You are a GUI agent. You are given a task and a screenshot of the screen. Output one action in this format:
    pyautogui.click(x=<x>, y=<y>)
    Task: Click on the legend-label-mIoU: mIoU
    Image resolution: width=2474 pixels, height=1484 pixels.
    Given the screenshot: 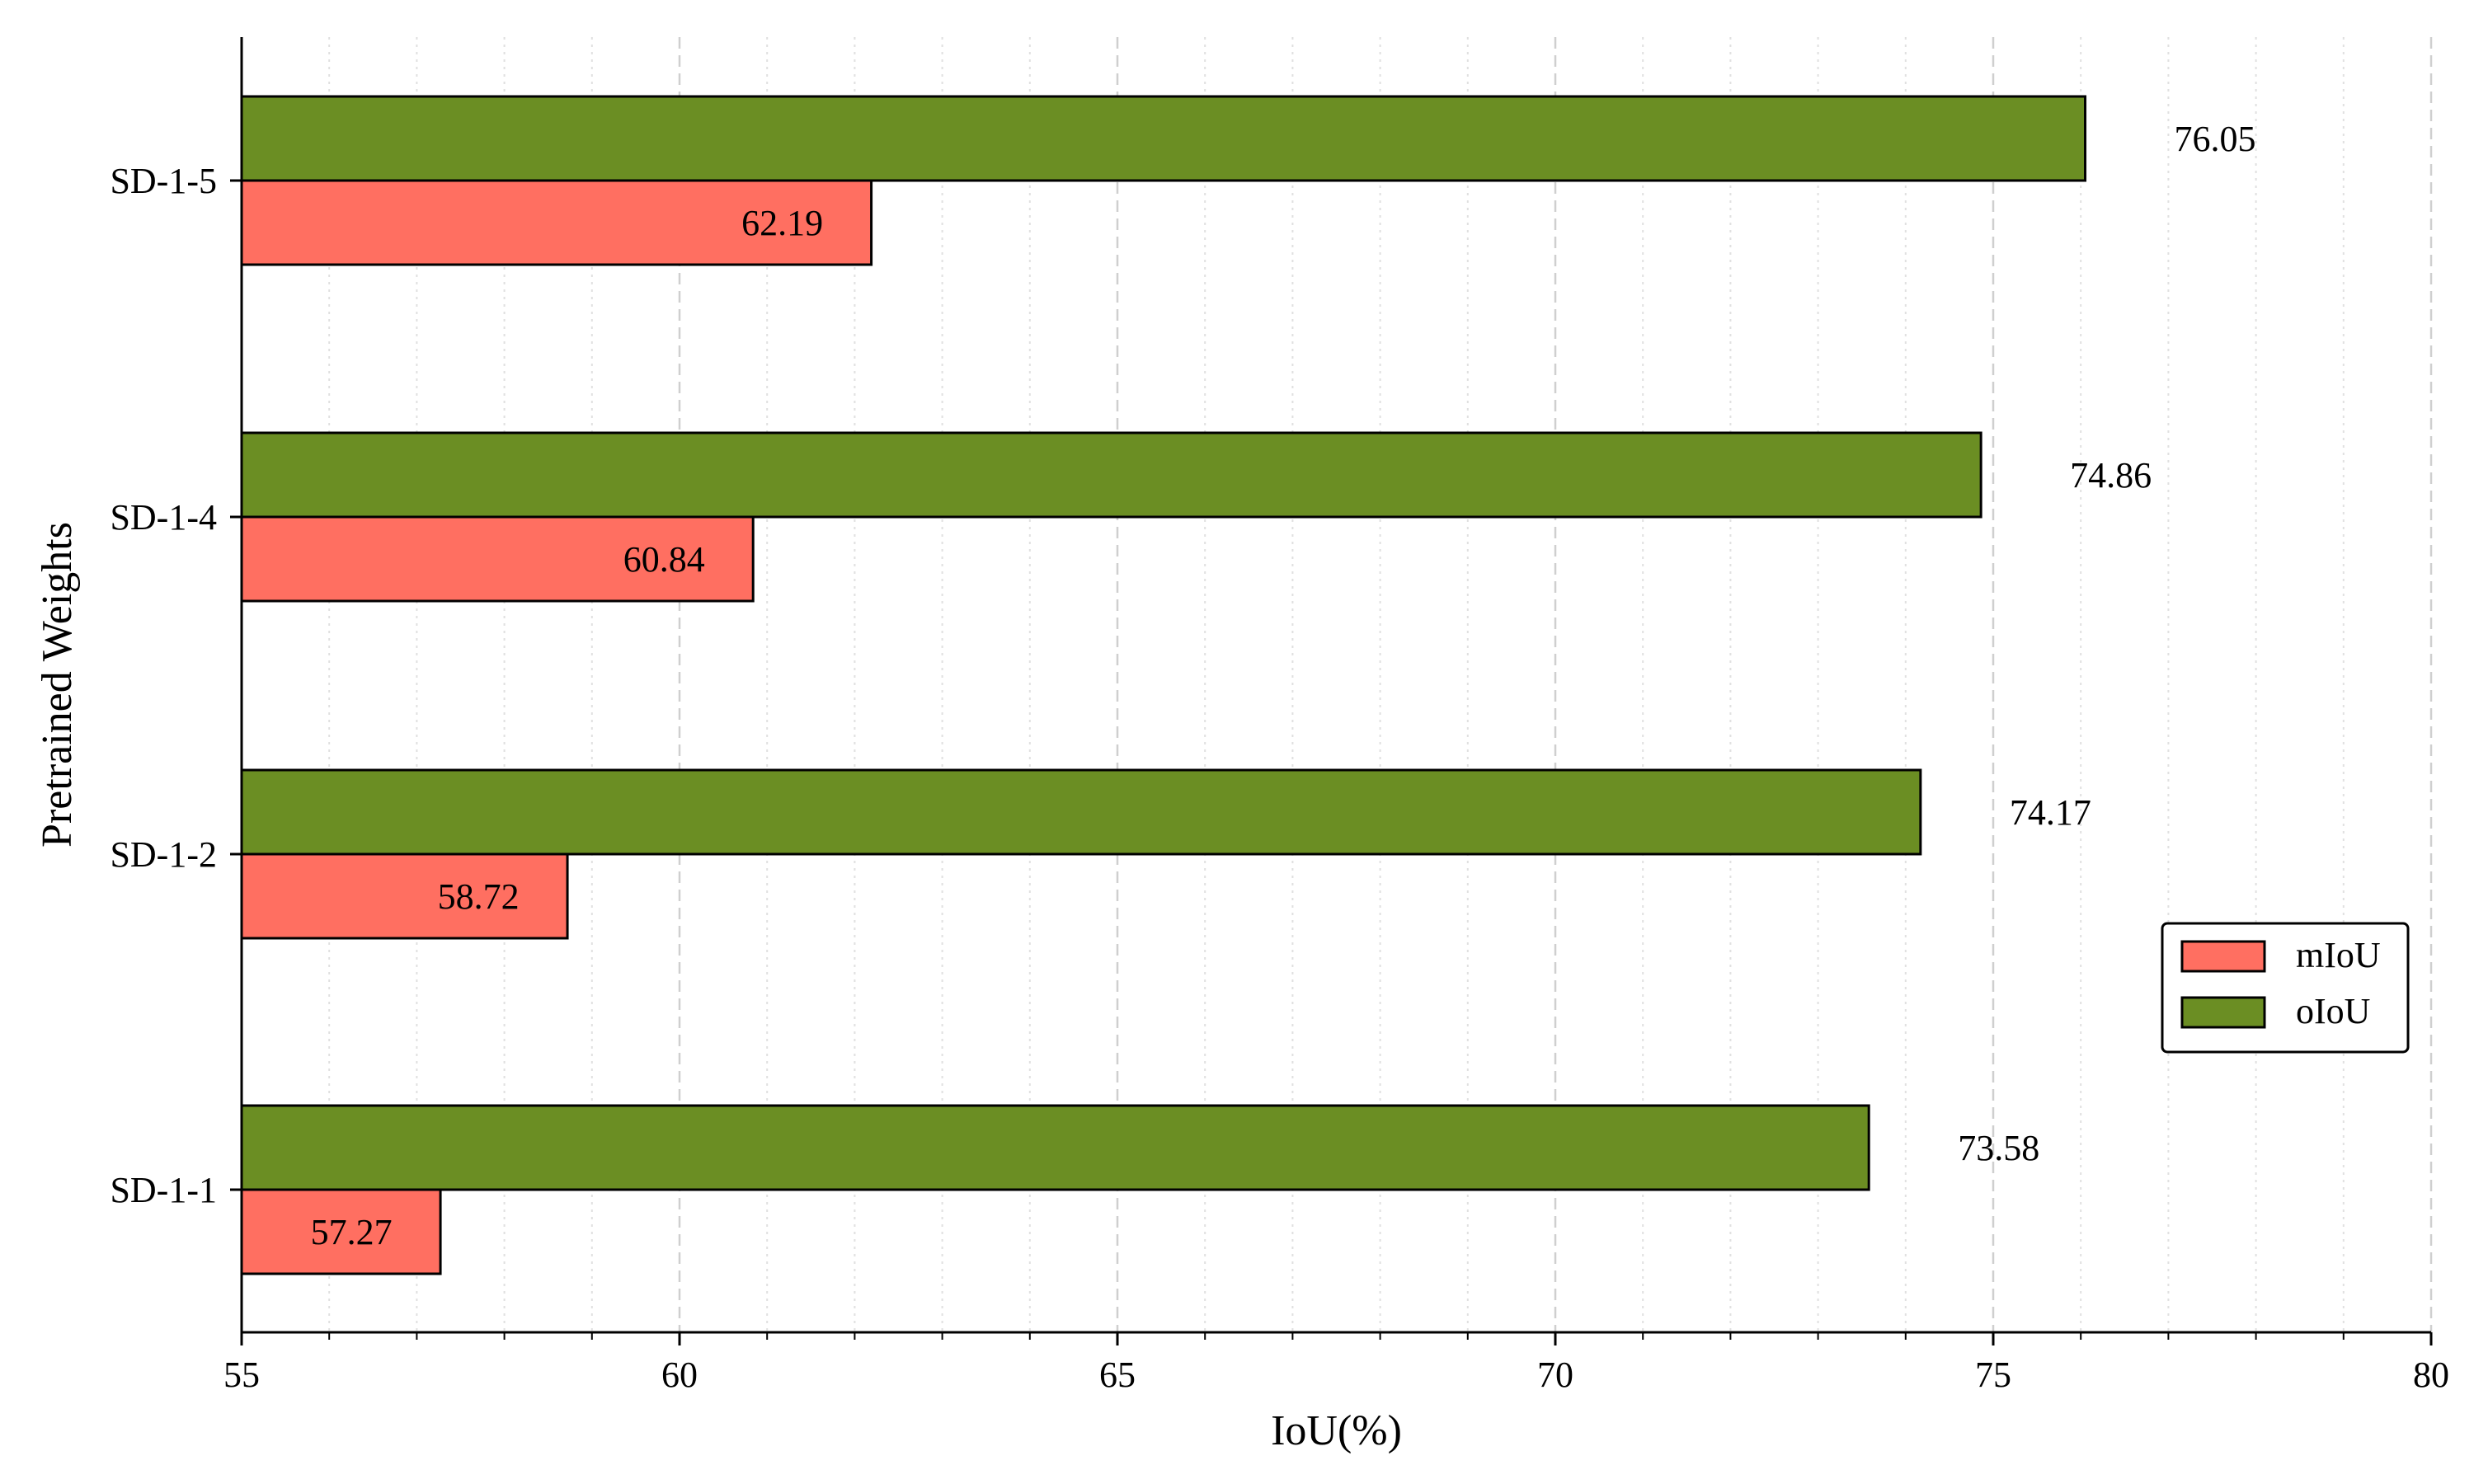 What is the action you would take?
    pyautogui.click(x=2338, y=955)
    